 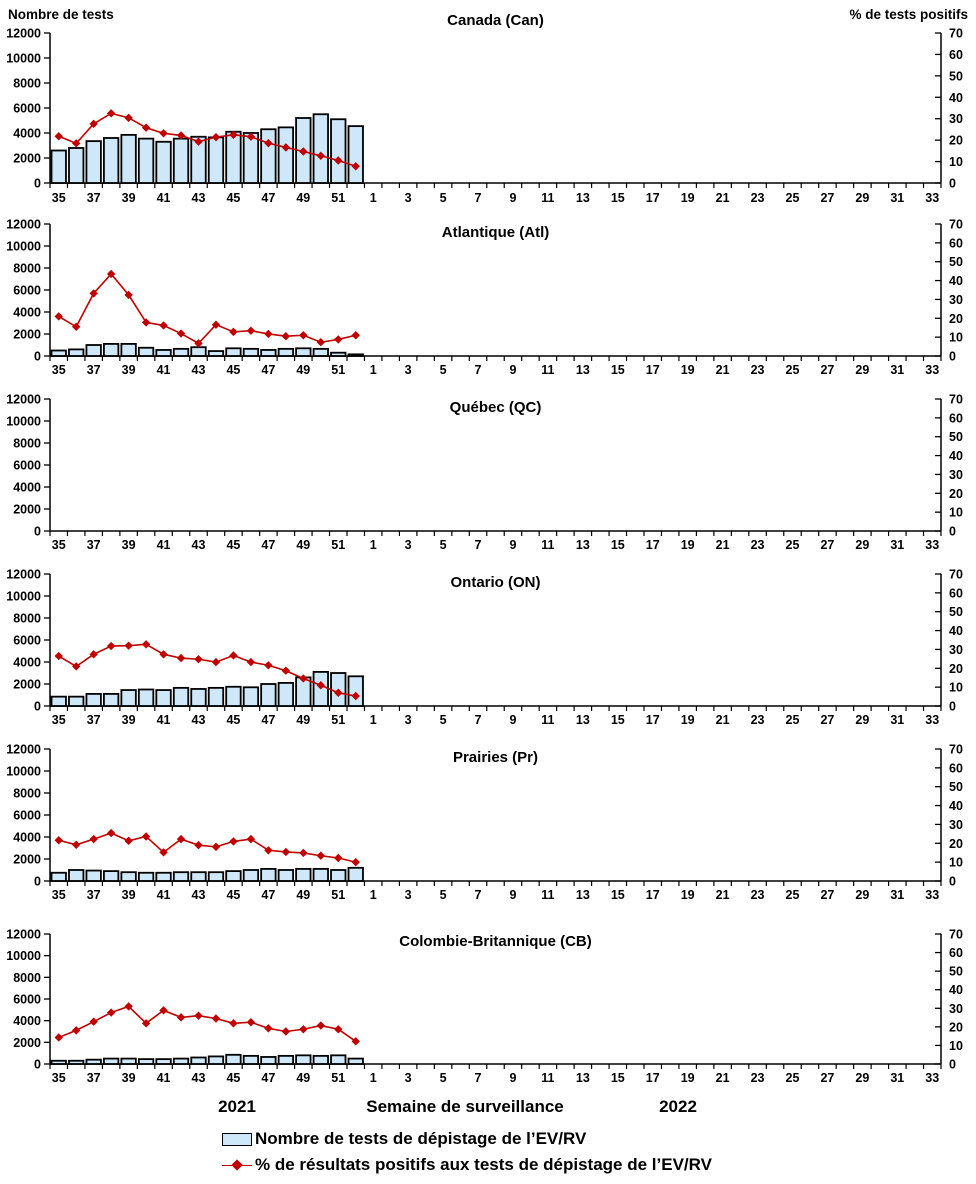 What do you see at coordinates (404, 1139) in the screenshot?
I see `legend-item-tests: Nombre de tests de dépistage de l’EV/RV` at bounding box center [404, 1139].